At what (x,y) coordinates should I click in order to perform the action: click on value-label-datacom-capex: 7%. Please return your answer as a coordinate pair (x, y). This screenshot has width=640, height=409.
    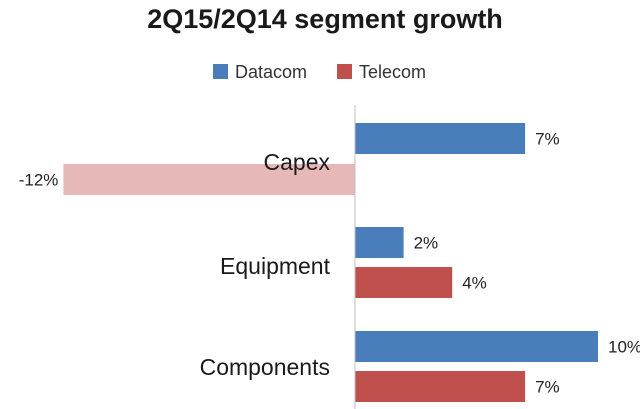
    Looking at the image, I should click on (547, 139).